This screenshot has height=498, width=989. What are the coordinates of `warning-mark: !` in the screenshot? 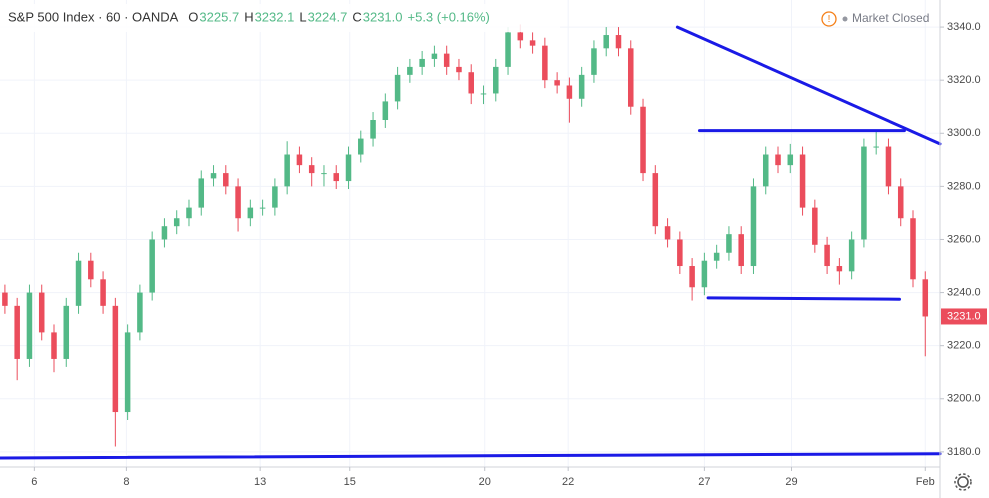 It's located at (829, 19).